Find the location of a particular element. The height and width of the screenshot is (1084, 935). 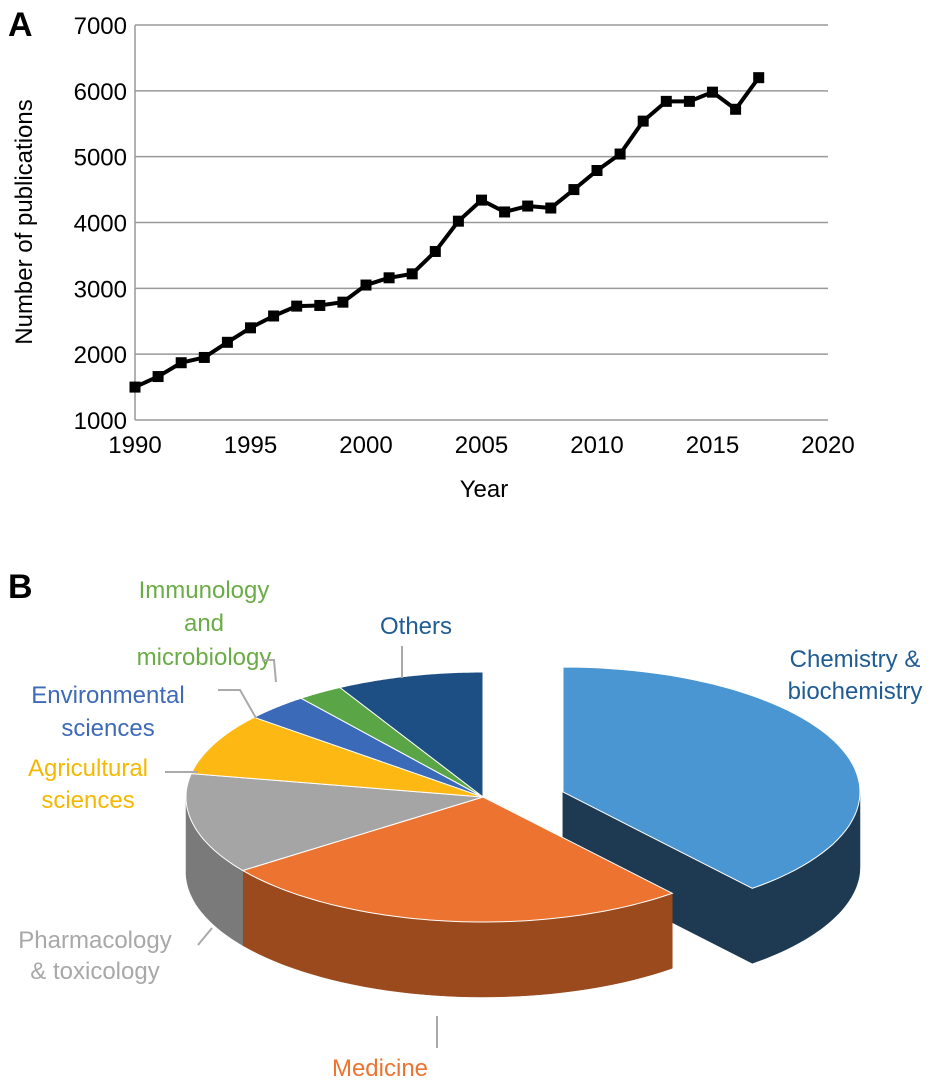

x-tick-label: 2015 is located at coordinates (712, 445).